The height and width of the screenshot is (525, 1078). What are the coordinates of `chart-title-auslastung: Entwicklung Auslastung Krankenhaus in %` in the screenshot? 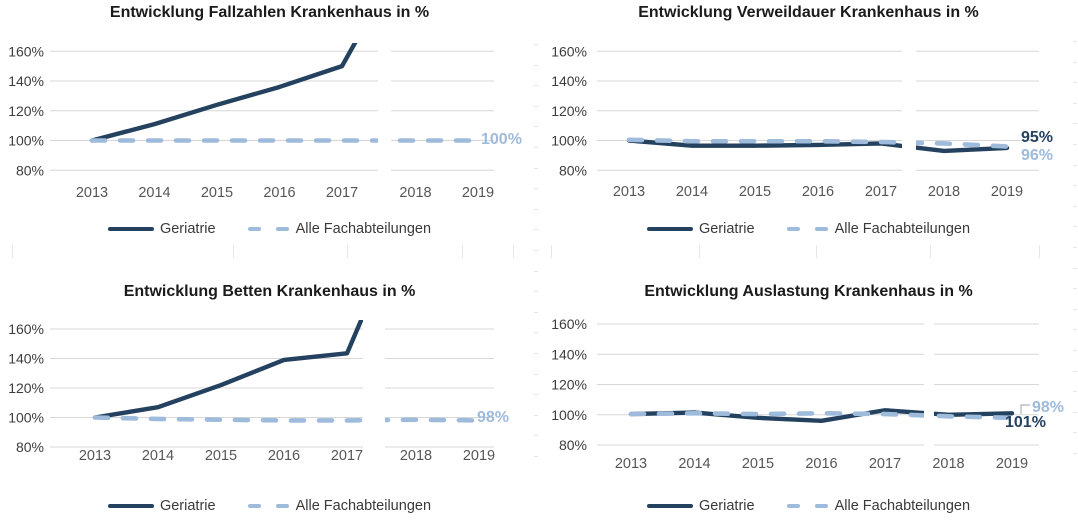 It's located at (808, 291).